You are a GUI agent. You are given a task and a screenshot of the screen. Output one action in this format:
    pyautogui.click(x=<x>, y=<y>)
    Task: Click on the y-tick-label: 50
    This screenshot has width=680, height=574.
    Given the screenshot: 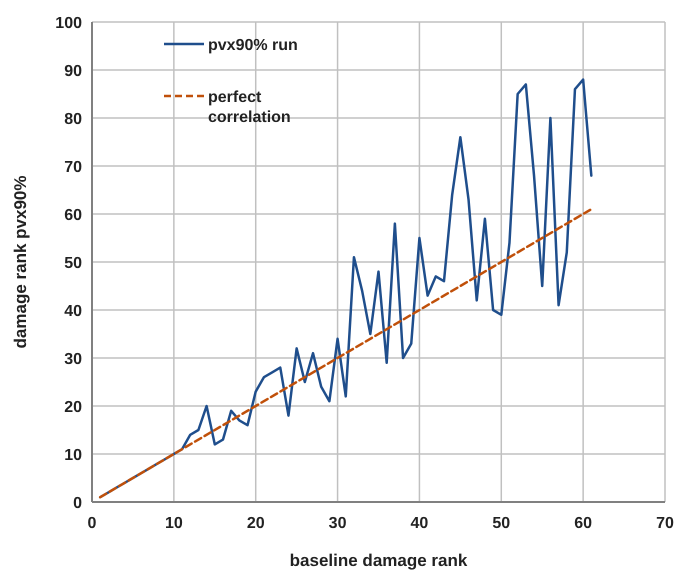 What is the action you would take?
    pyautogui.click(x=73, y=263)
    